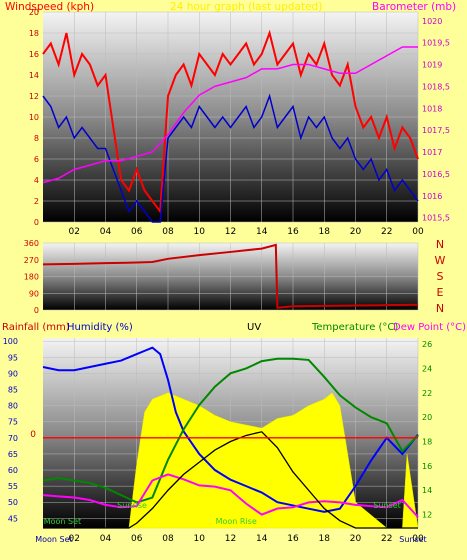 The width and height of the screenshot is (467, 560). Describe the element at coordinates (34, 12) in the screenshot. I see `windspeed-tick-label: 20` at that location.